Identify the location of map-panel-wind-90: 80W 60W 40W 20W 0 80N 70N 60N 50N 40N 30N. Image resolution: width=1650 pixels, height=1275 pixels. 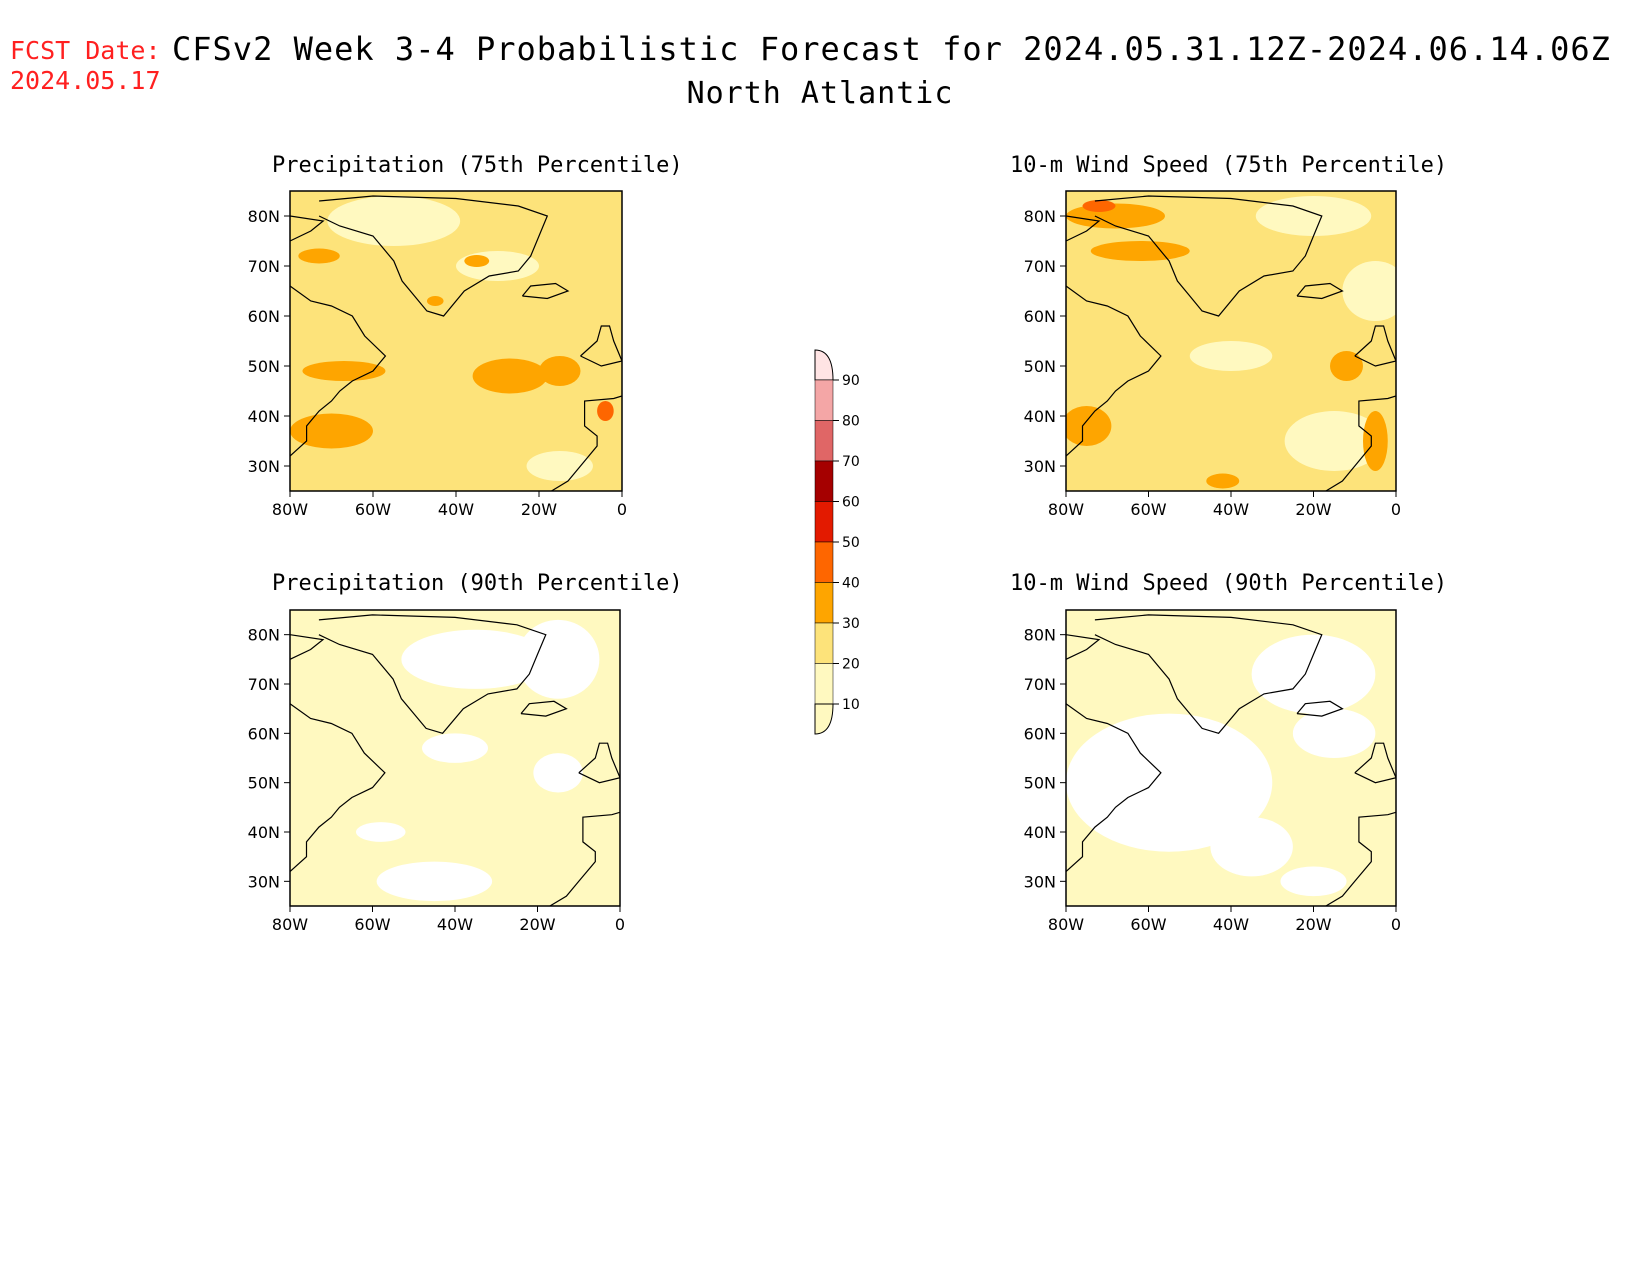
(1212, 771).